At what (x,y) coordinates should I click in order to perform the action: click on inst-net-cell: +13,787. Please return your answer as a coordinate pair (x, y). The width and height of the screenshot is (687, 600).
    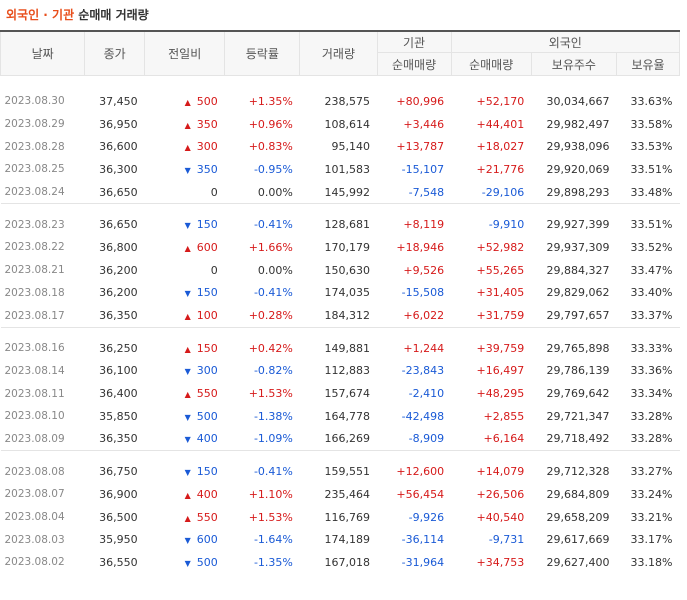
    Looking at the image, I should click on (420, 147).